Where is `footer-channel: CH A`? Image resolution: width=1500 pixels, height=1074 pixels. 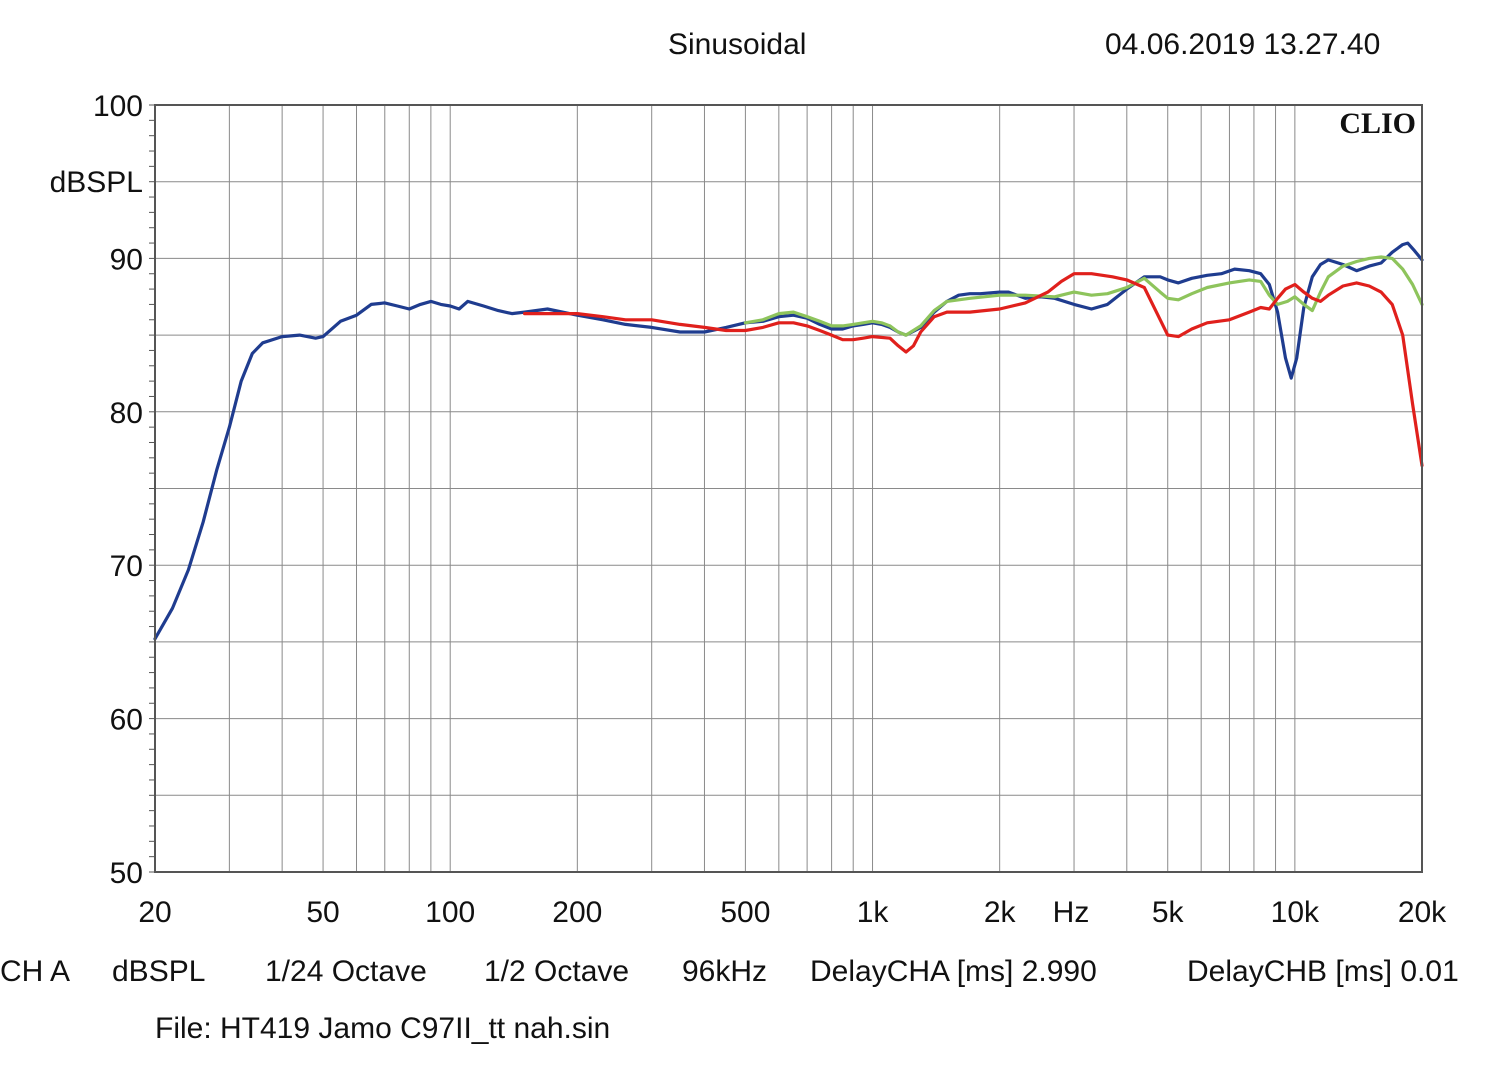
footer-channel: CH A is located at coordinates (35, 971).